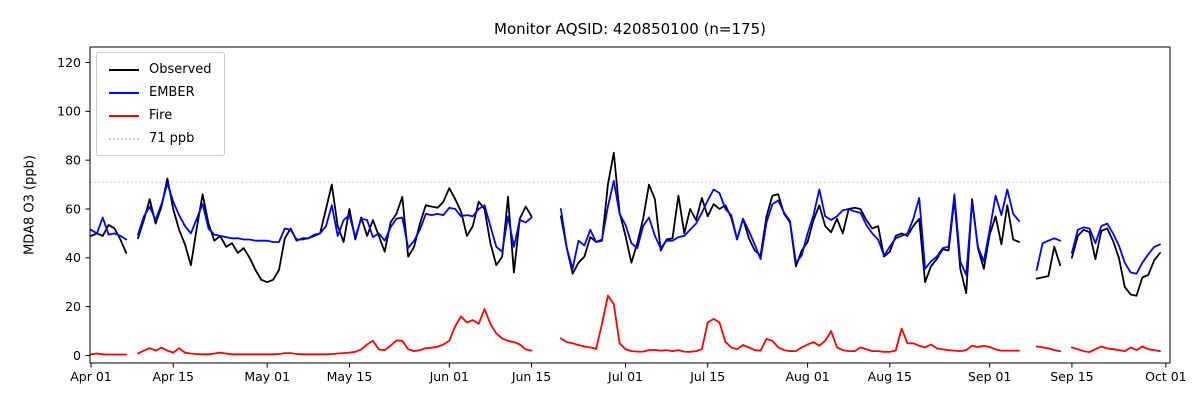 The height and width of the screenshot is (400, 1200). I want to click on legend-label-threshold: 71 ppb, so click(172, 138).